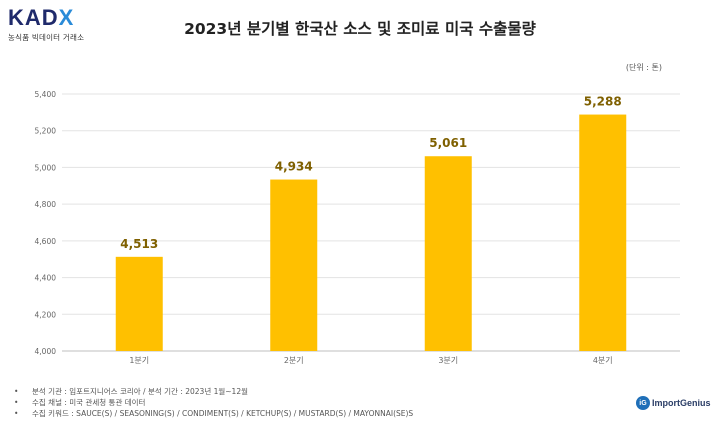 The height and width of the screenshot is (423, 720). What do you see at coordinates (139, 244) in the screenshot?
I see `data-label: 4,513` at bounding box center [139, 244].